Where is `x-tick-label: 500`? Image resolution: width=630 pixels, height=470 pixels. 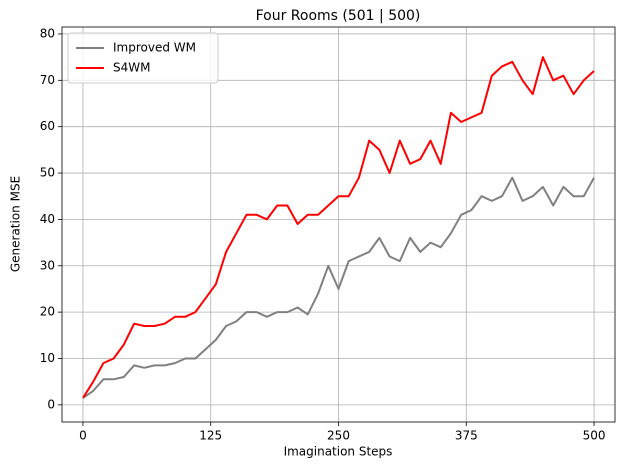 x-tick-label: 500 is located at coordinates (594, 436).